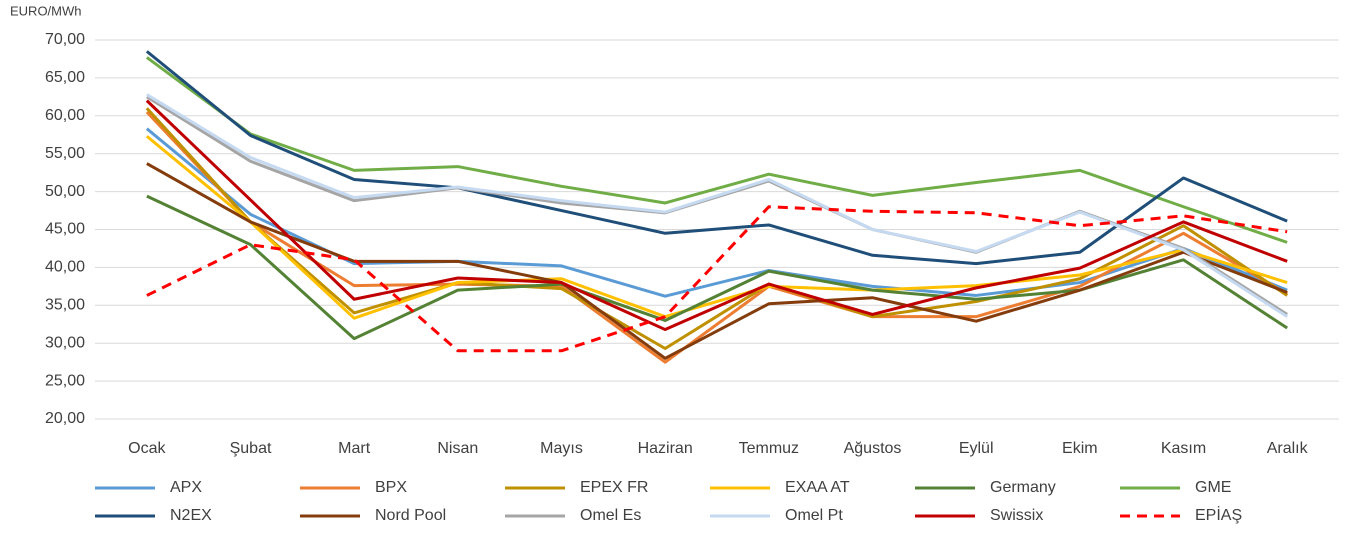 Image resolution: width=1346 pixels, height=535 pixels. What do you see at coordinates (1016, 515) in the screenshot?
I see `legend-label: Swissix` at bounding box center [1016, 515].